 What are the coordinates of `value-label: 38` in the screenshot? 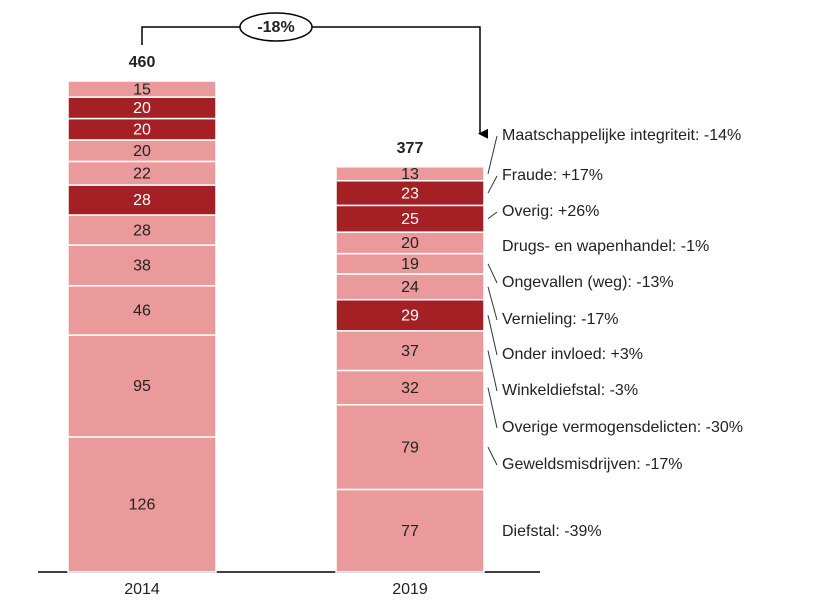 It's located at (142, 266).